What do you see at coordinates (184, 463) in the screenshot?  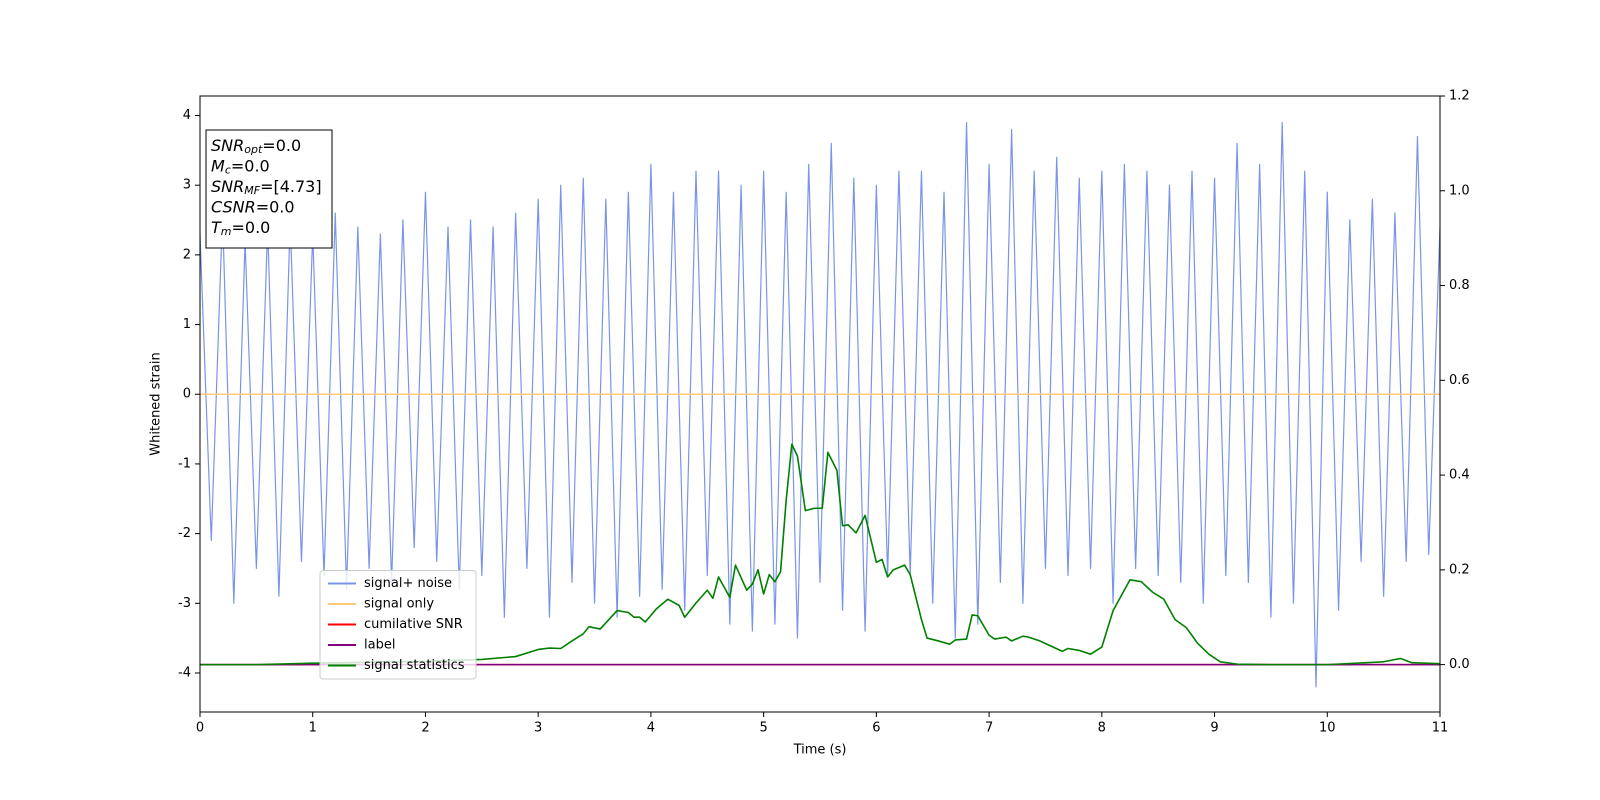 I see `y-tick-label: -1` at bounding box center [184, 463].